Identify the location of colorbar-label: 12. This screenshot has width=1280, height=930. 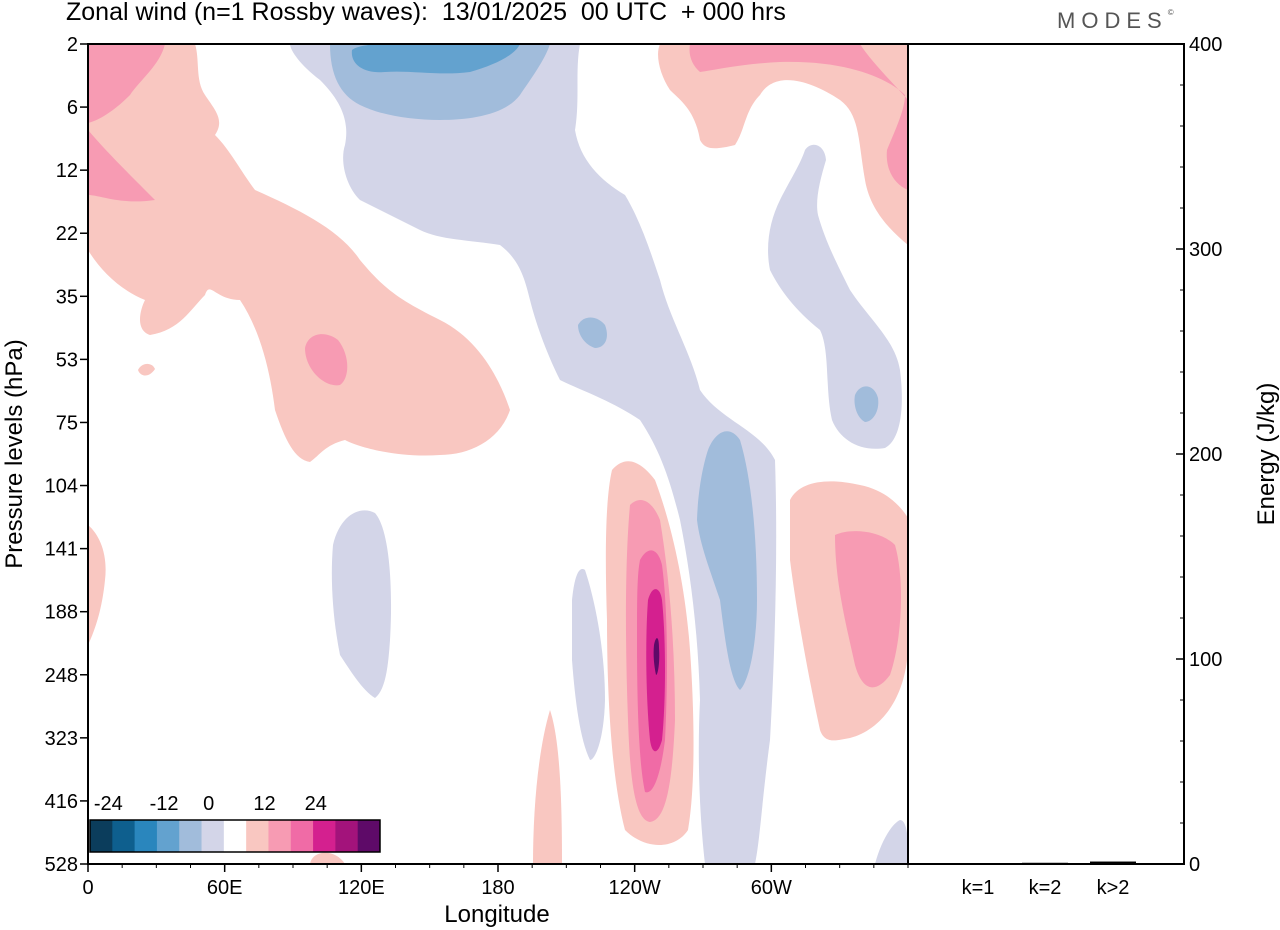
(264, 804).